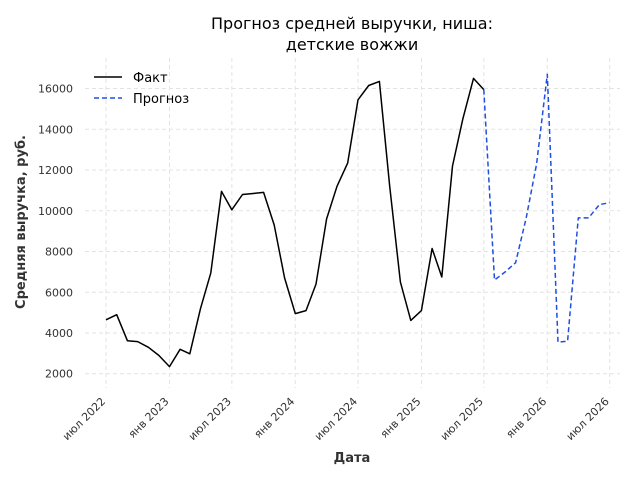 This screenshot has height=480, width=640. What do you see at coordinates (55, 89) in the screenshot?
I see `y-tick-label: 16000` at bounding box center [55, 89].